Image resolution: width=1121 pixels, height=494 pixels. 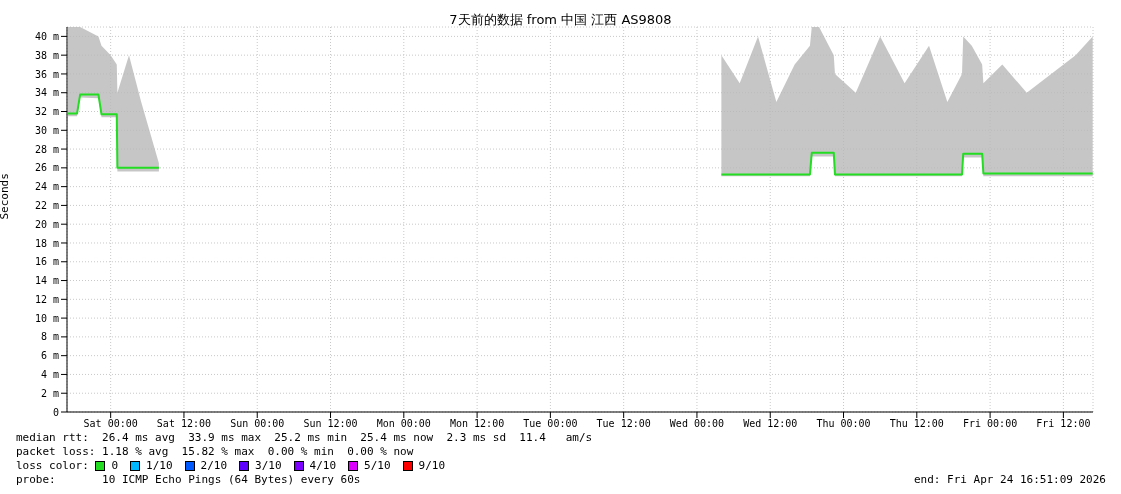 What do you see at coordinates (188, 480) in the screenshot?
I see `text: probe: 10 ICMP Echo Pings (64 Bytes) every 60s` at bounding box center [188, 480].